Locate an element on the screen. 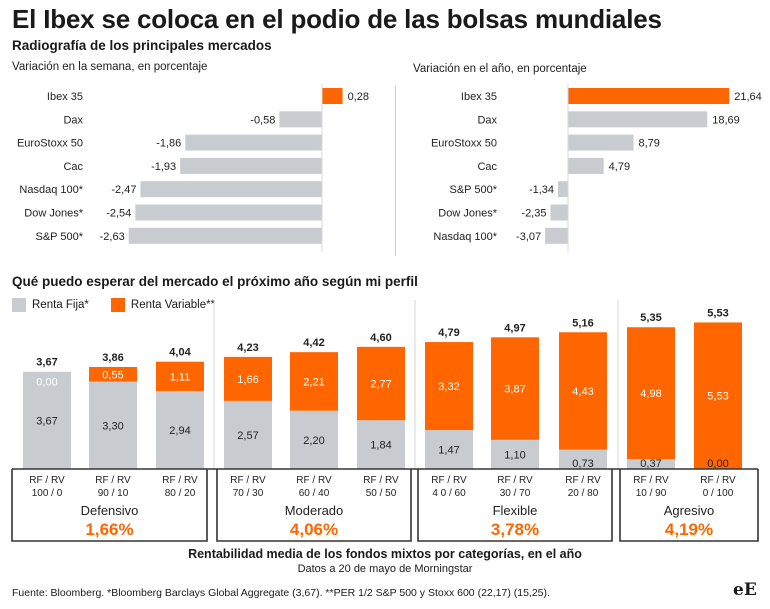  fixed-income-value-label: 0,00 is located at coordinates (717, 464).